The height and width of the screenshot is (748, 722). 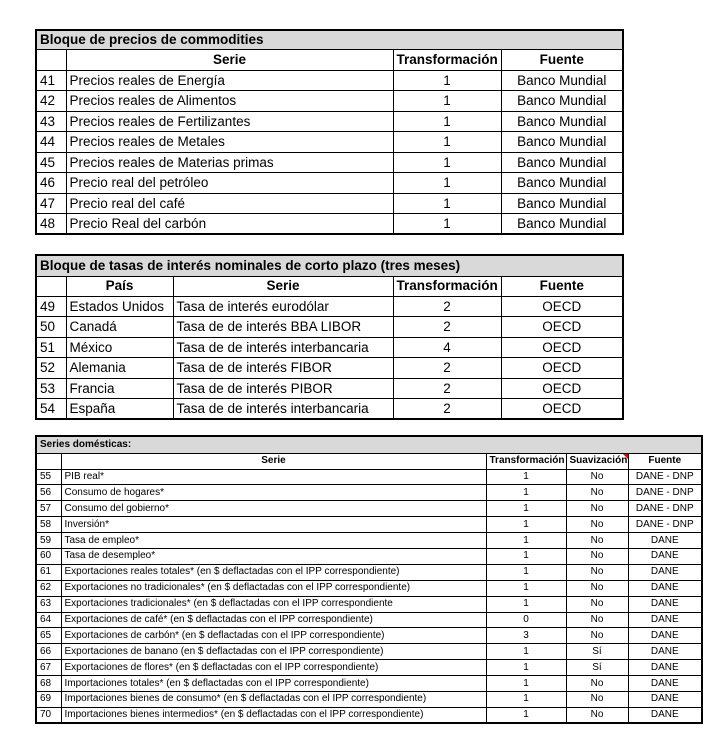 I want to click on table-title: Bloque de precios de commodities, so click(x=329, y=39).